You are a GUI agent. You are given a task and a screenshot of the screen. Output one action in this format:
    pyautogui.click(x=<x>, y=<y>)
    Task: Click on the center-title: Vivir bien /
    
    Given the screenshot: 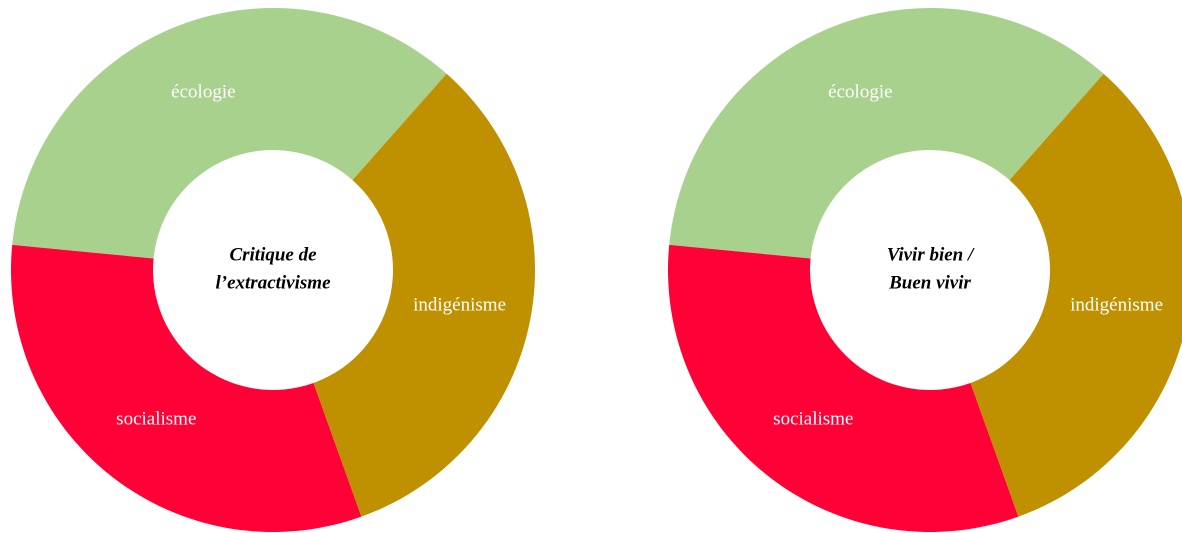 What is the action you would take?
    pyautogui.click(x=931, y=254)
    